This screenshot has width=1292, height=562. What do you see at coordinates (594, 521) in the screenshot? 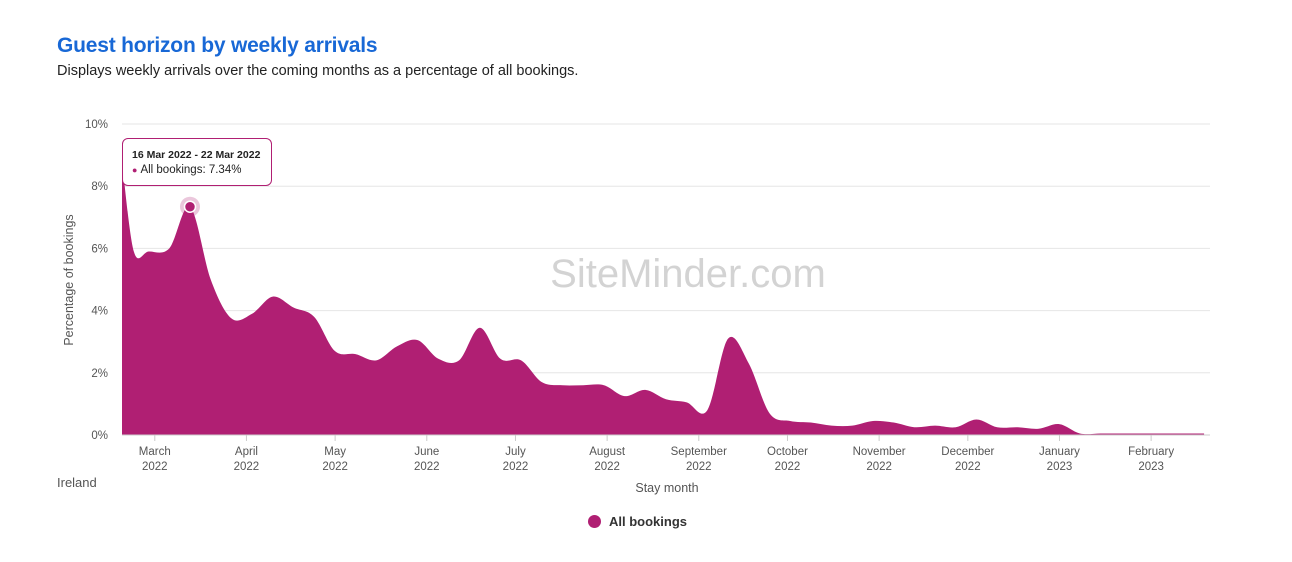
I see `legend-swatch-icon` at bounding box center [594, 521].